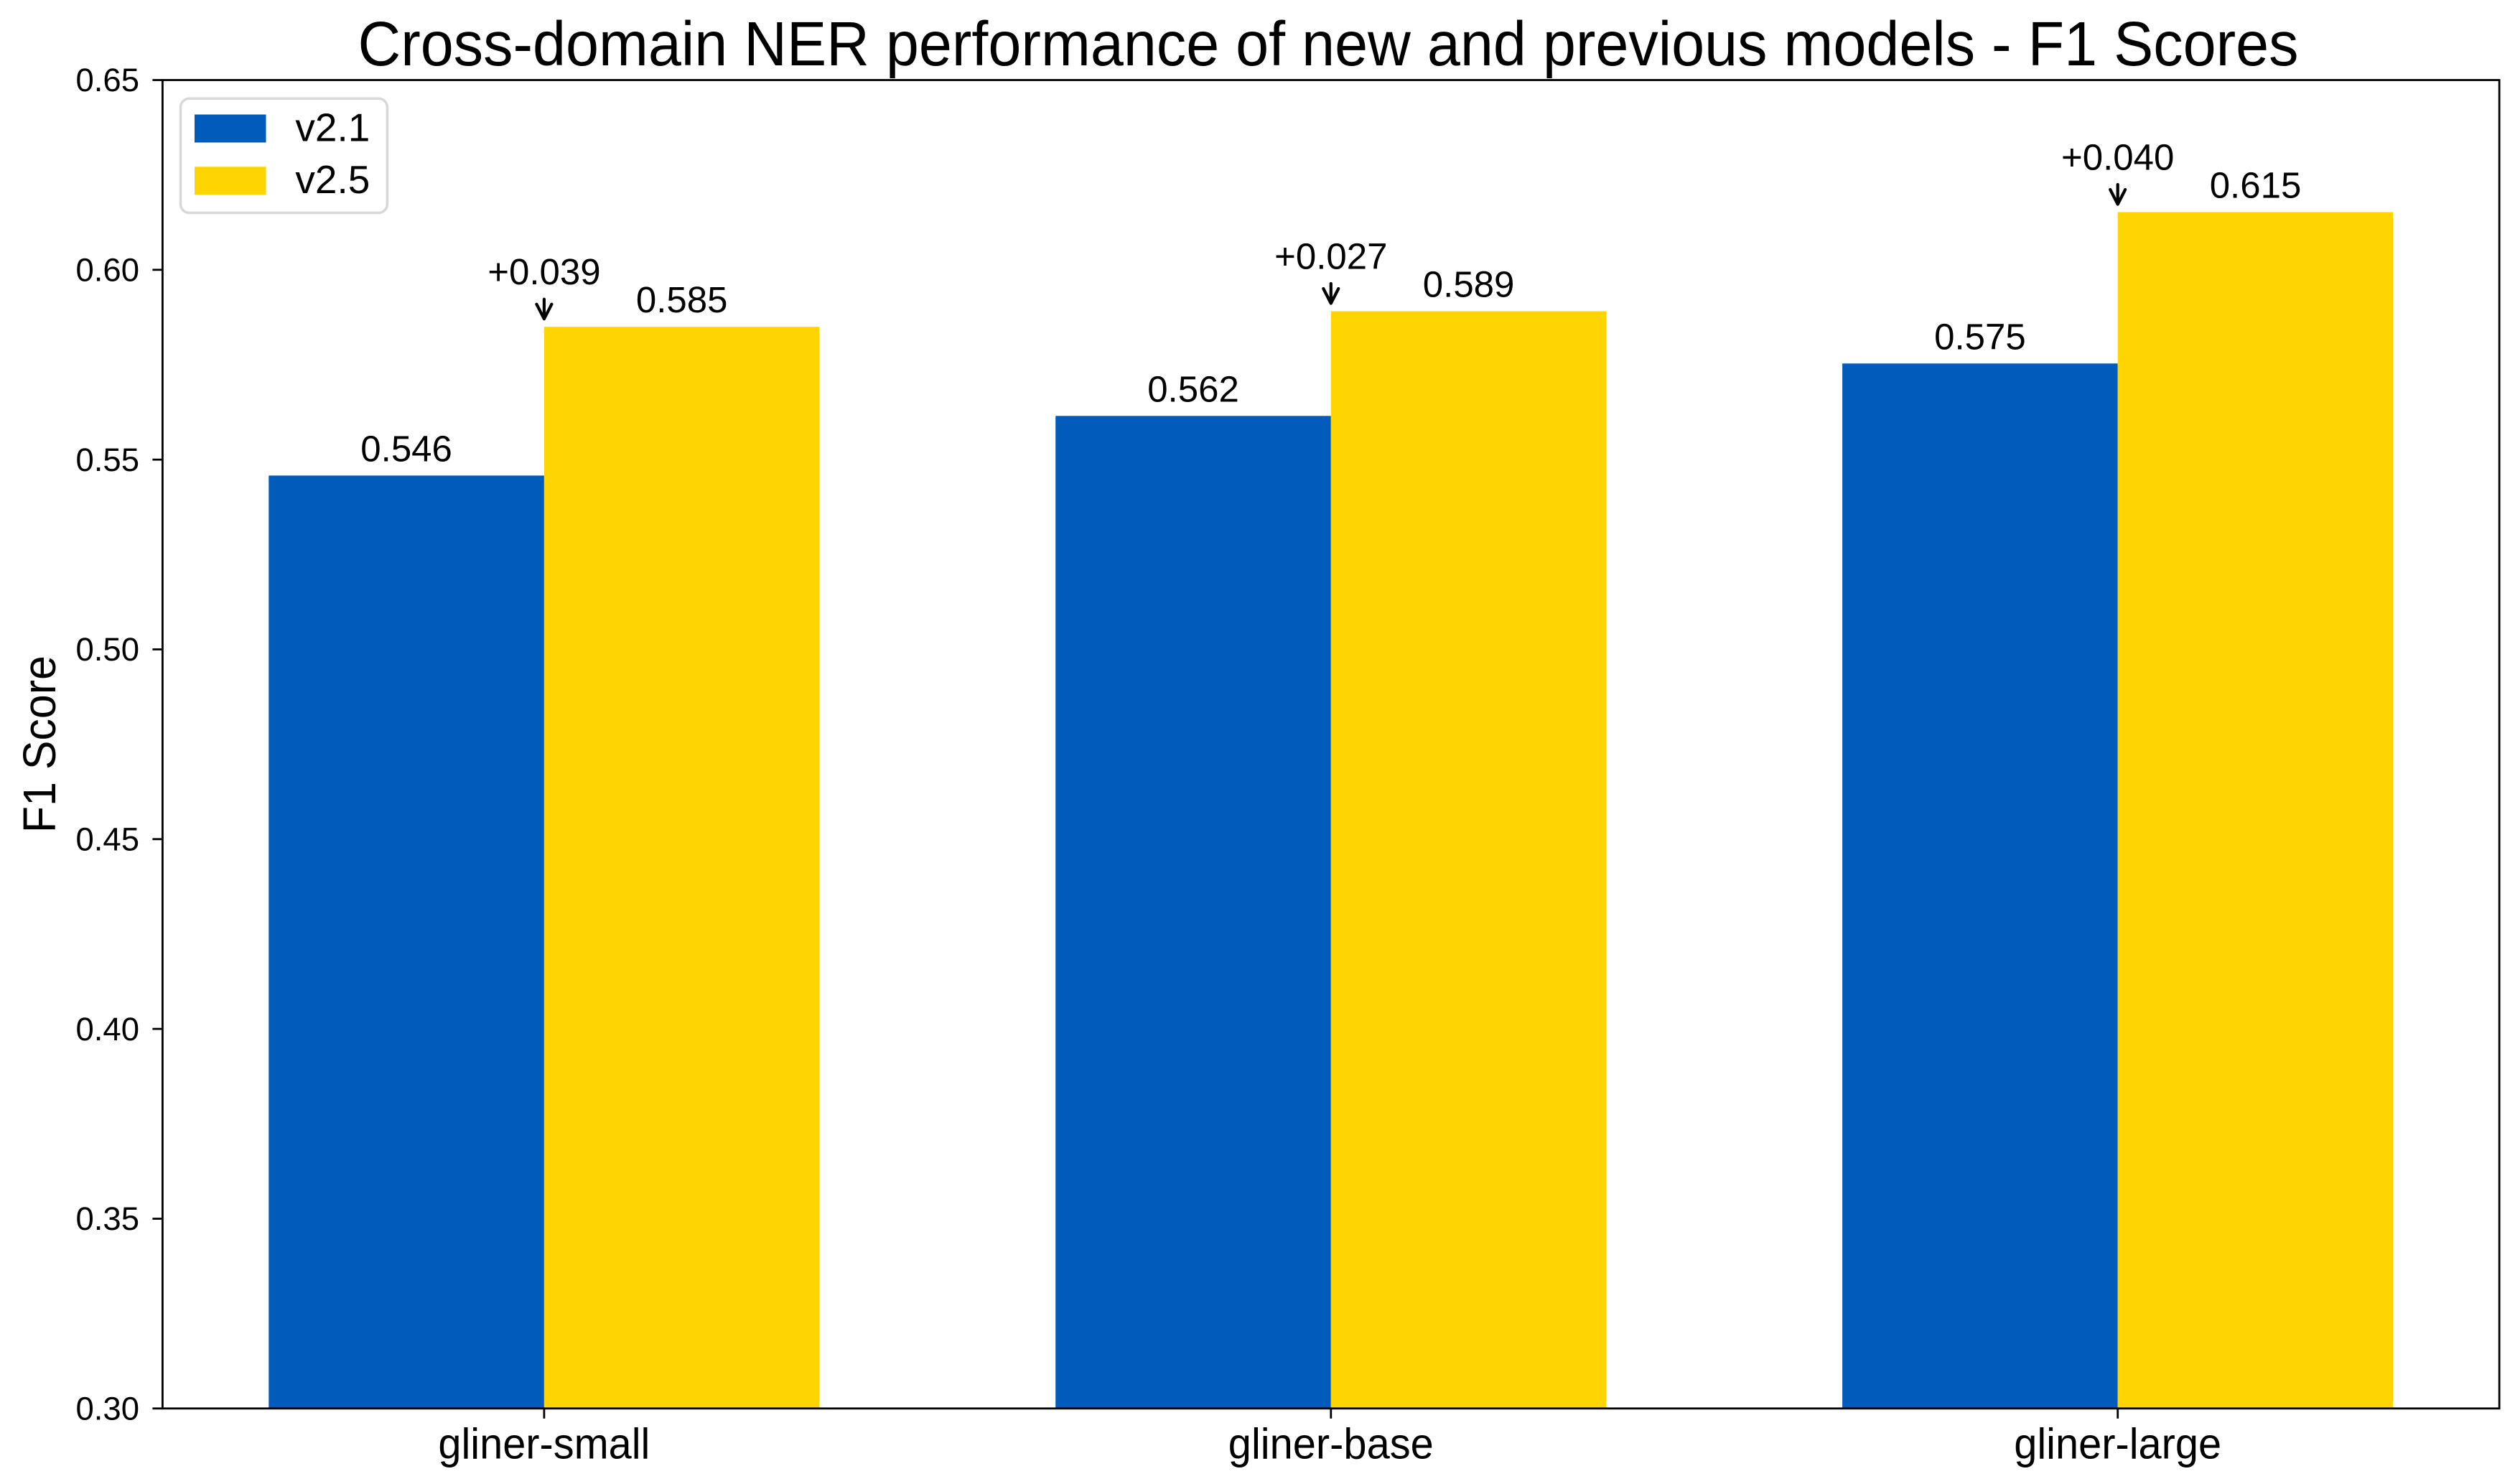 This screenshot has height=1484, width=2520. What do you see at coordinates (107, 1409) in the screenshot?
I see `svg-text: 0.30` at bounding box center [107, 1409].